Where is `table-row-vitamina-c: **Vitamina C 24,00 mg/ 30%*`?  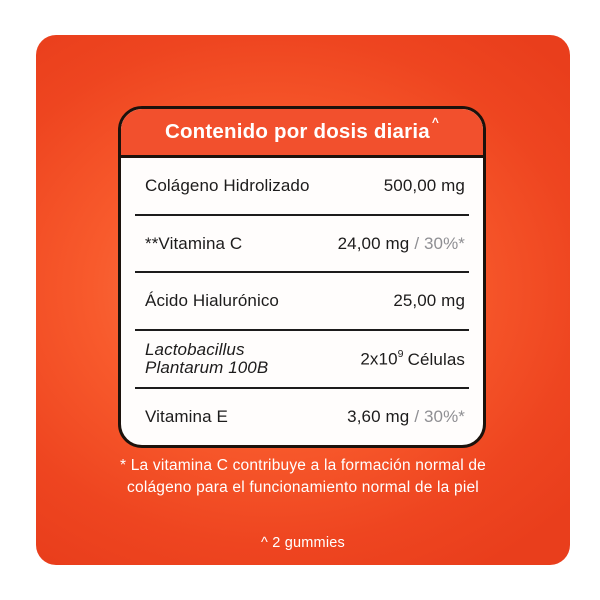 table-row-vitamina-c: **Vitamina C 24,00 mg/ 30%* is located at coordinates (302, 245).